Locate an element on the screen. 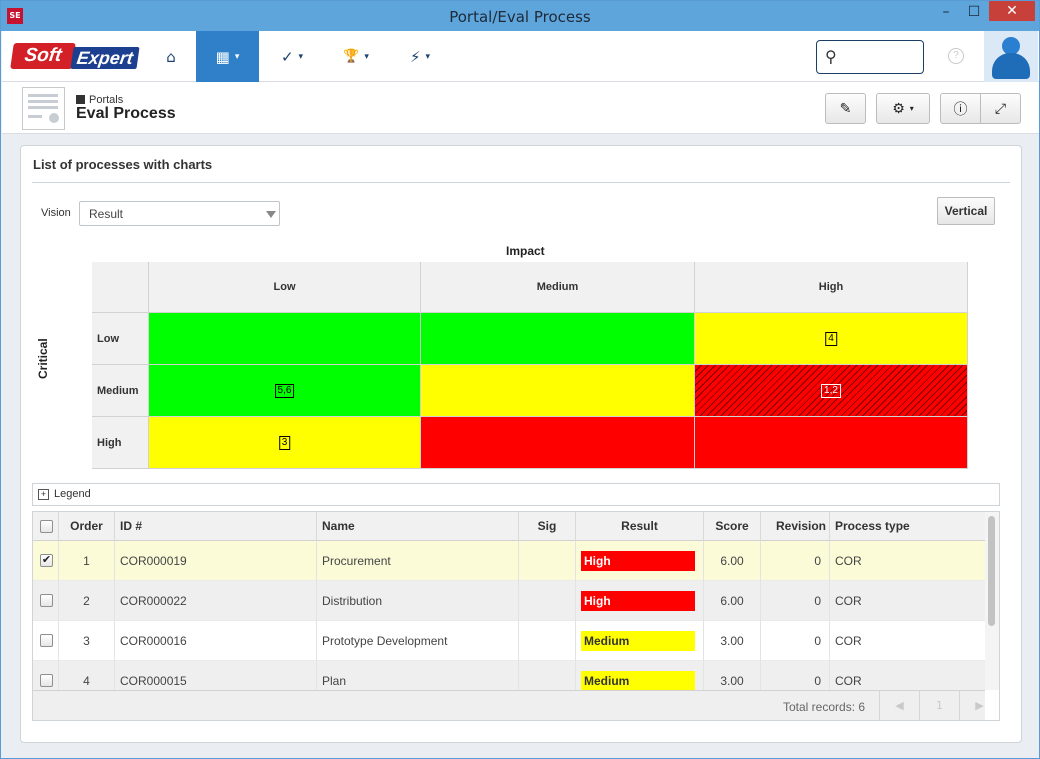 This screenshot has width=1040, height=759. info-icon: ⓘ is located at coordinates (960, 109).